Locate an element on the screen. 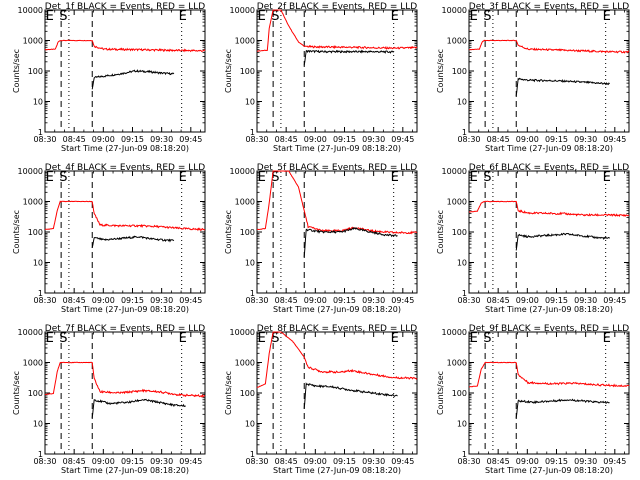 Image resolution: width=640 pixels, height=480 pixels. plot-title: Det_4f BLACK = Events, RED = LLD is located at coordinates (125, 168).